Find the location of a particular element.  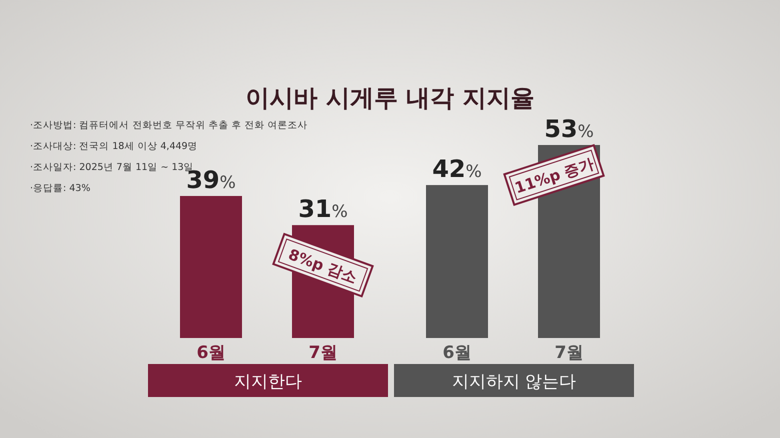

annotation: ·조사대상: 전국의 18세 이상 4,449명 is located at coordinates (114, 146).